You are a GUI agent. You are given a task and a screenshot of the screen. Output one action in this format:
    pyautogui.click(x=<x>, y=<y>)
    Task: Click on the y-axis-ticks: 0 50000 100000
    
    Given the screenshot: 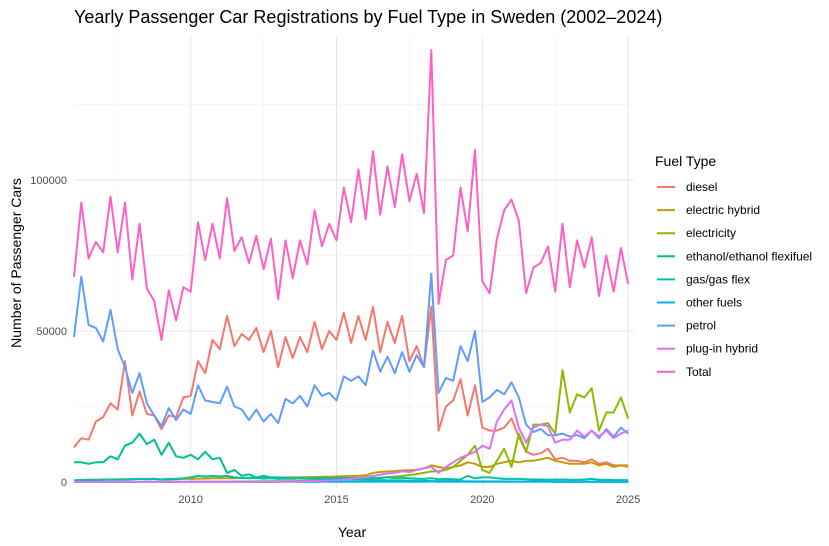 What is the action you would take?
    pyautogui.click(x=48, y=332)
    